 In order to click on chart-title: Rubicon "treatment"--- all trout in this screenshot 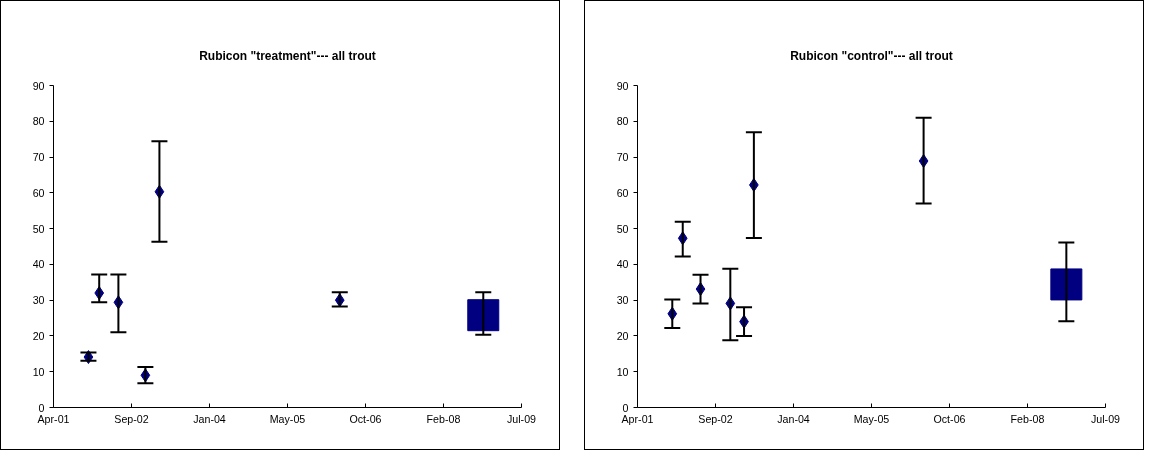, I will do `click(287, 56)`.